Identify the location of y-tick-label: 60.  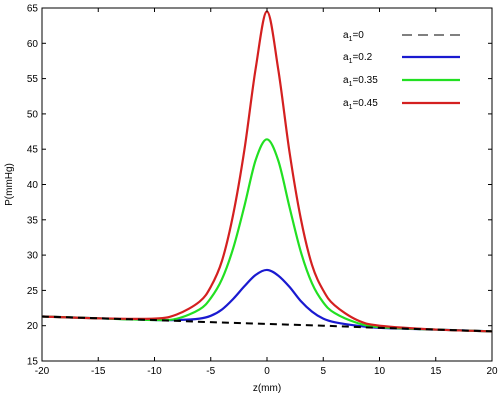
(33, 44).